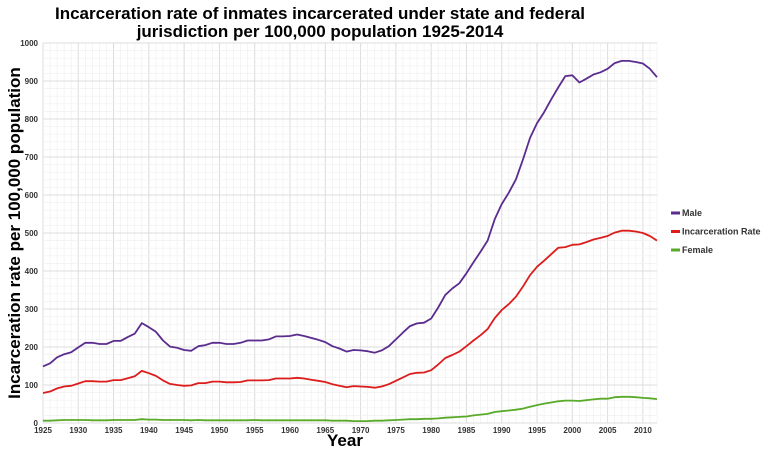 The width and height of the screenshot is (768, 449). Describe the element at coordinates (32, 271) in the screenshot. I see `y-tick-label: 400` at that location.